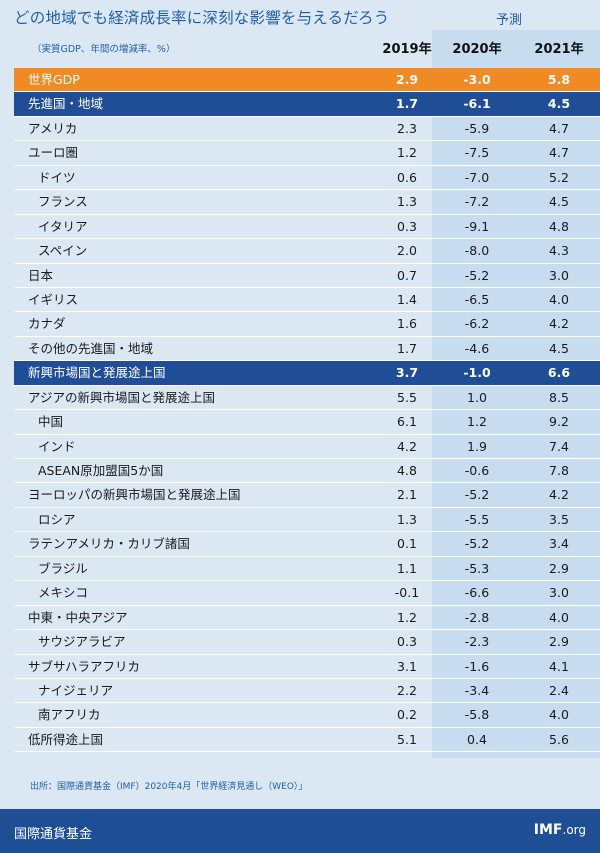 The image size is (600, 853). What do you see at coordinates (407, 275) in the screenshot?
I see `cell-2019: 0.7` at bounding box center [407, 275].